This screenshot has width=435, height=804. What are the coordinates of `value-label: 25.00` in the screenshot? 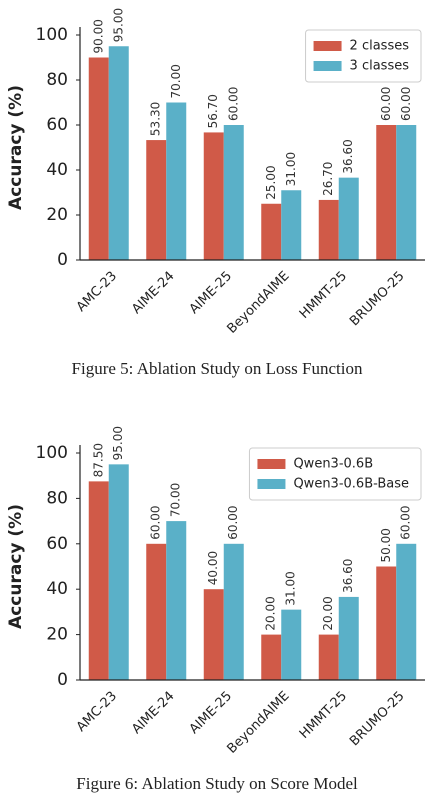 It's located at (271, 182).